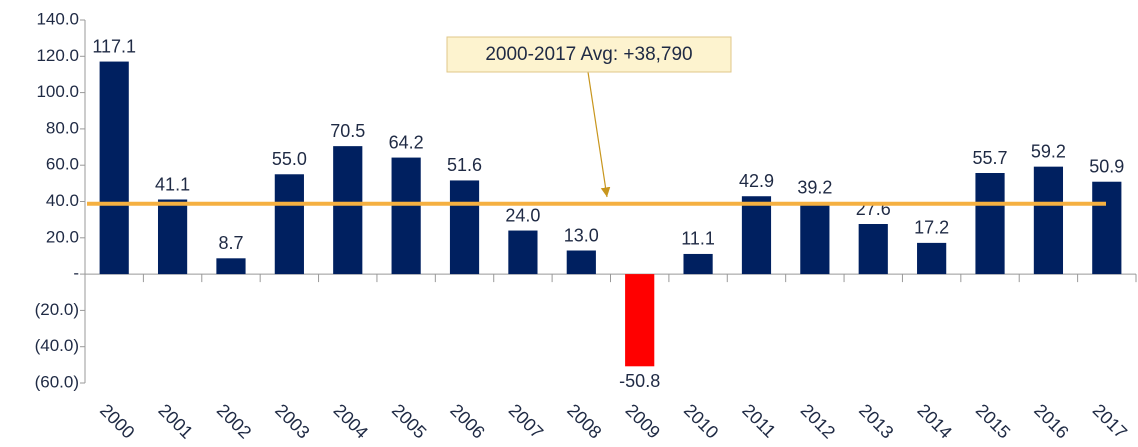  What do you see at coordinates (759, 421) in the screenshot?
I see `x-tick-label: 2011` at bounding box center [759, 421].